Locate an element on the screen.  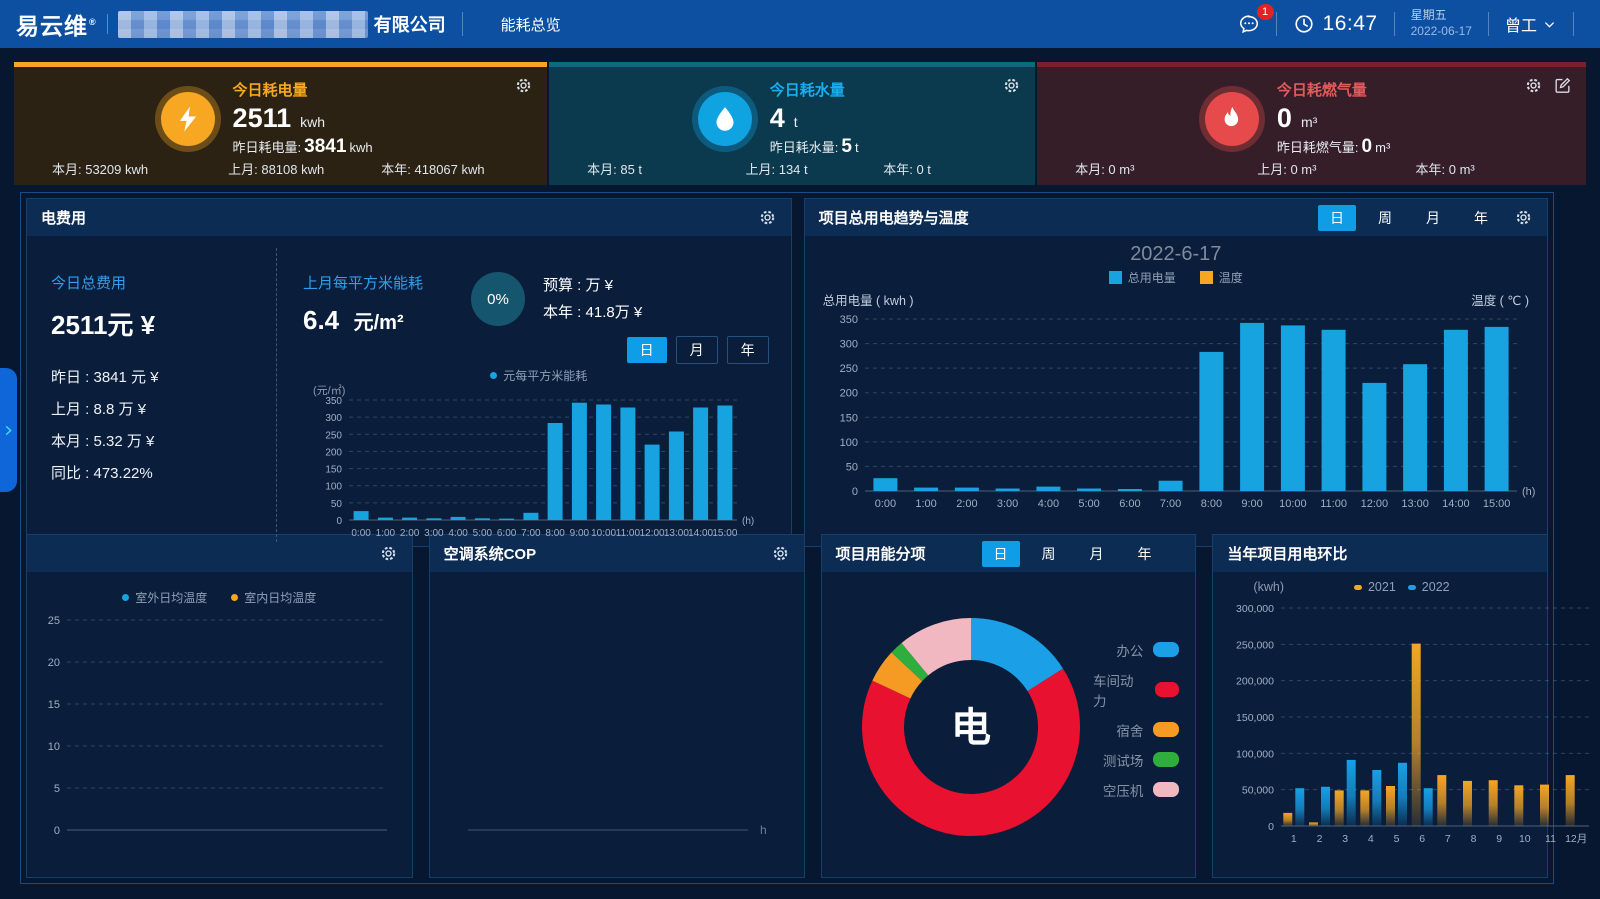
sidebar-expand-handle is located at coordinates (8, 430).